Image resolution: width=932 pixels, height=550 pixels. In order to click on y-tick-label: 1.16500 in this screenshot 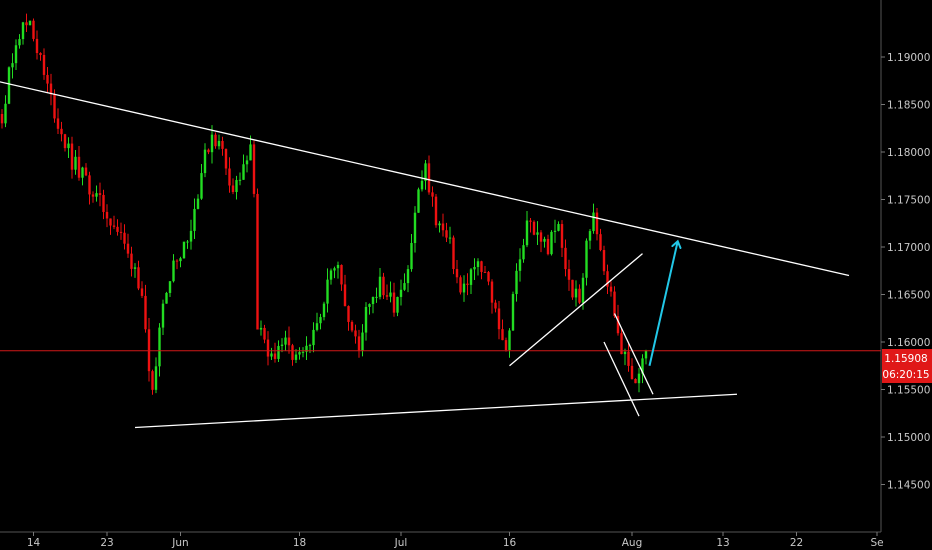, I will do `click(908, 296)`.